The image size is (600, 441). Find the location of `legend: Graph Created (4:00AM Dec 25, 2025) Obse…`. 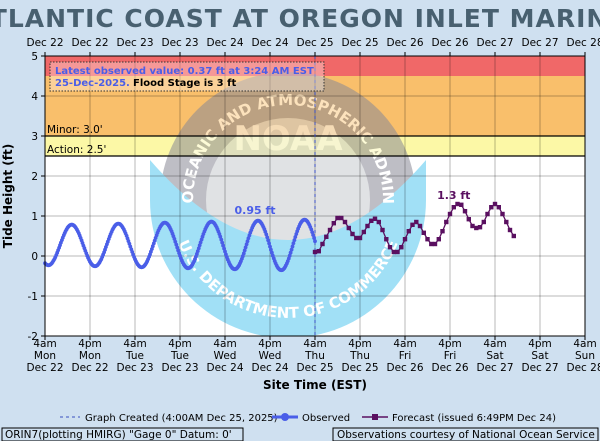

legend: Graph Created (4:00AM Dec 25, 2025) Obse… is located at coordinates (308, 418).